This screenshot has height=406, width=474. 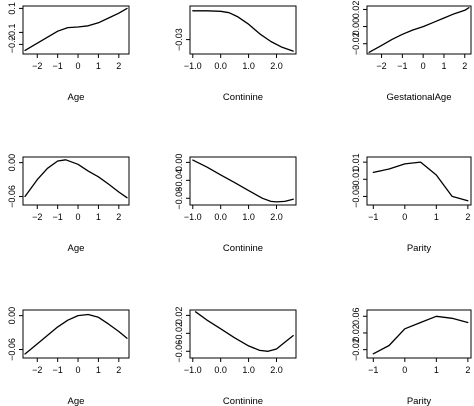 I want to click on panel-8: −1.0 0.0 1.0 2.0 −0.06−0.020.02 Continine, so click(x=235, y=356).